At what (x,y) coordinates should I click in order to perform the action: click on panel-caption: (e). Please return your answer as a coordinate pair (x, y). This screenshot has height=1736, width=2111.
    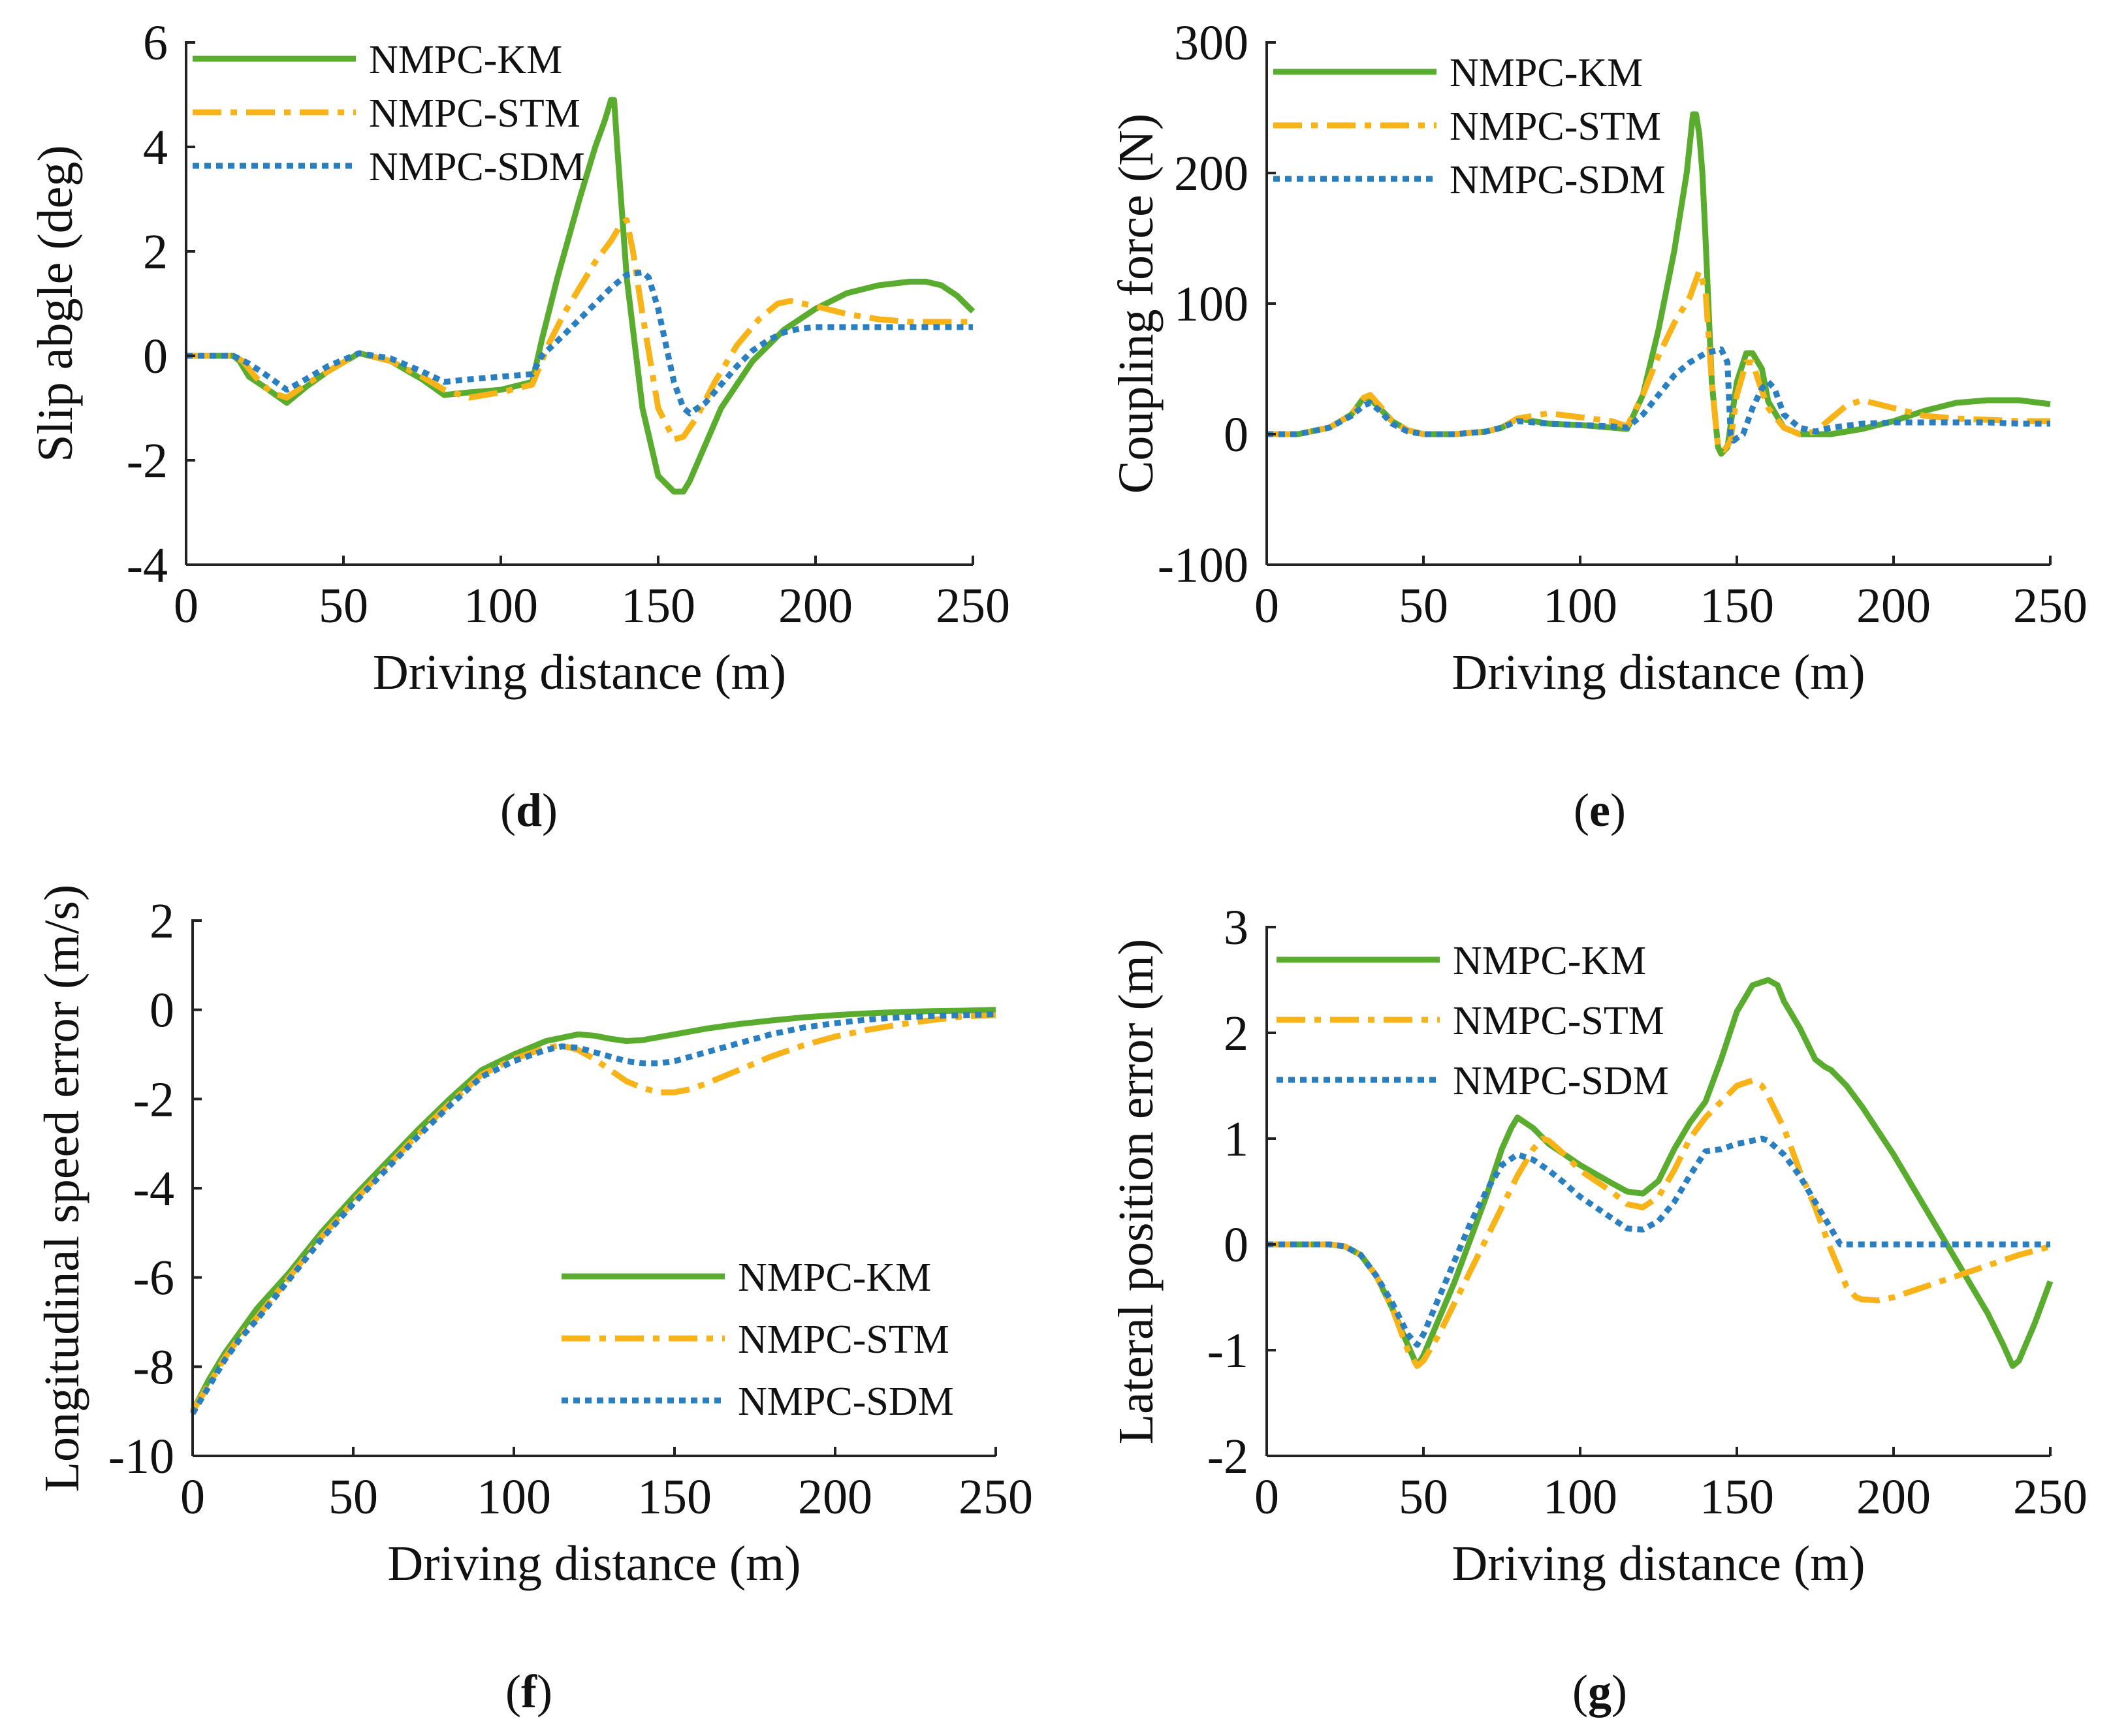
    Looking at the image, I should click on (1600, 810).